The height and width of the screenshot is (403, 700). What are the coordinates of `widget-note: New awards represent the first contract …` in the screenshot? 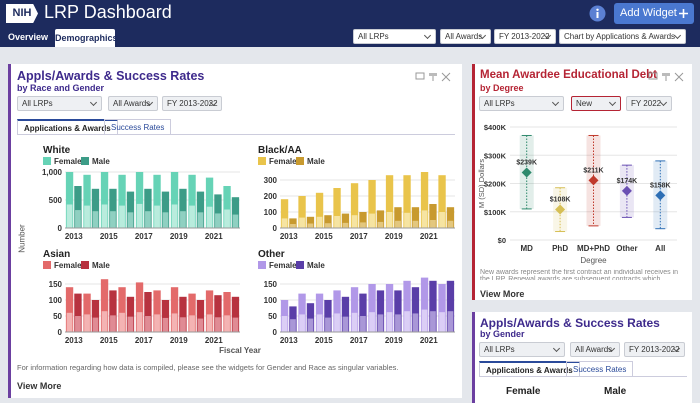 It's located at (579, 274).